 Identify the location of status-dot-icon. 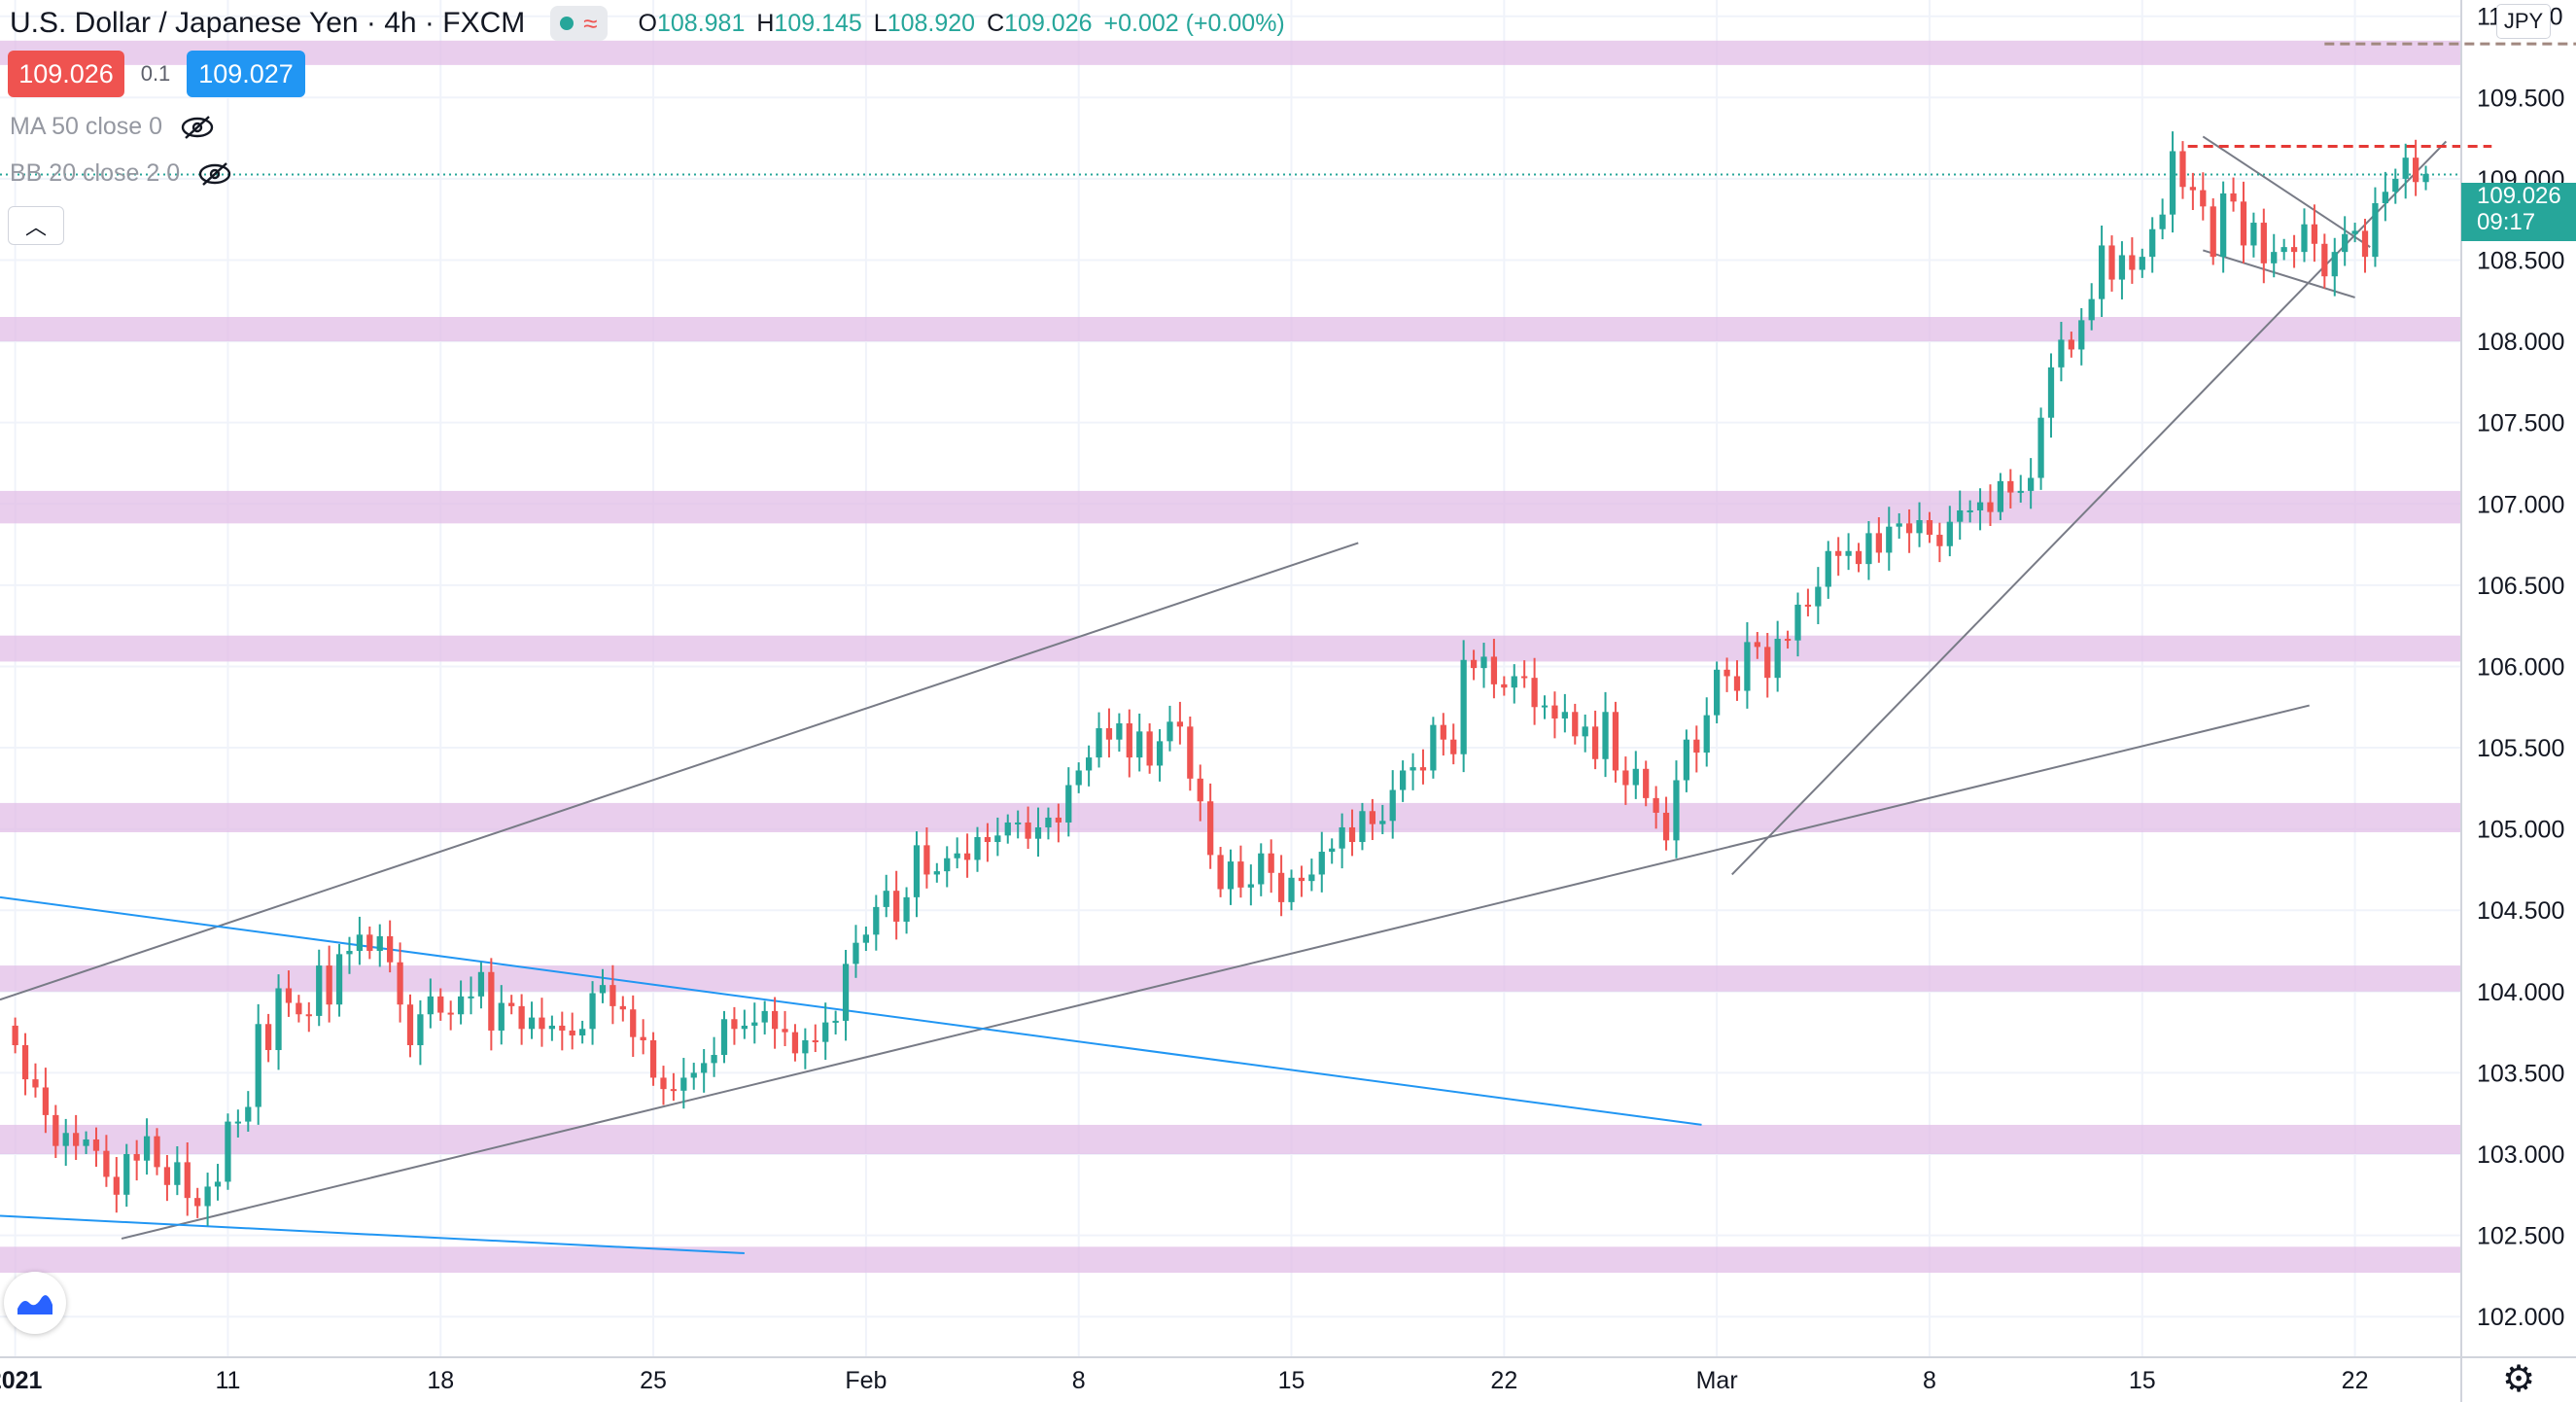
(567, 23).